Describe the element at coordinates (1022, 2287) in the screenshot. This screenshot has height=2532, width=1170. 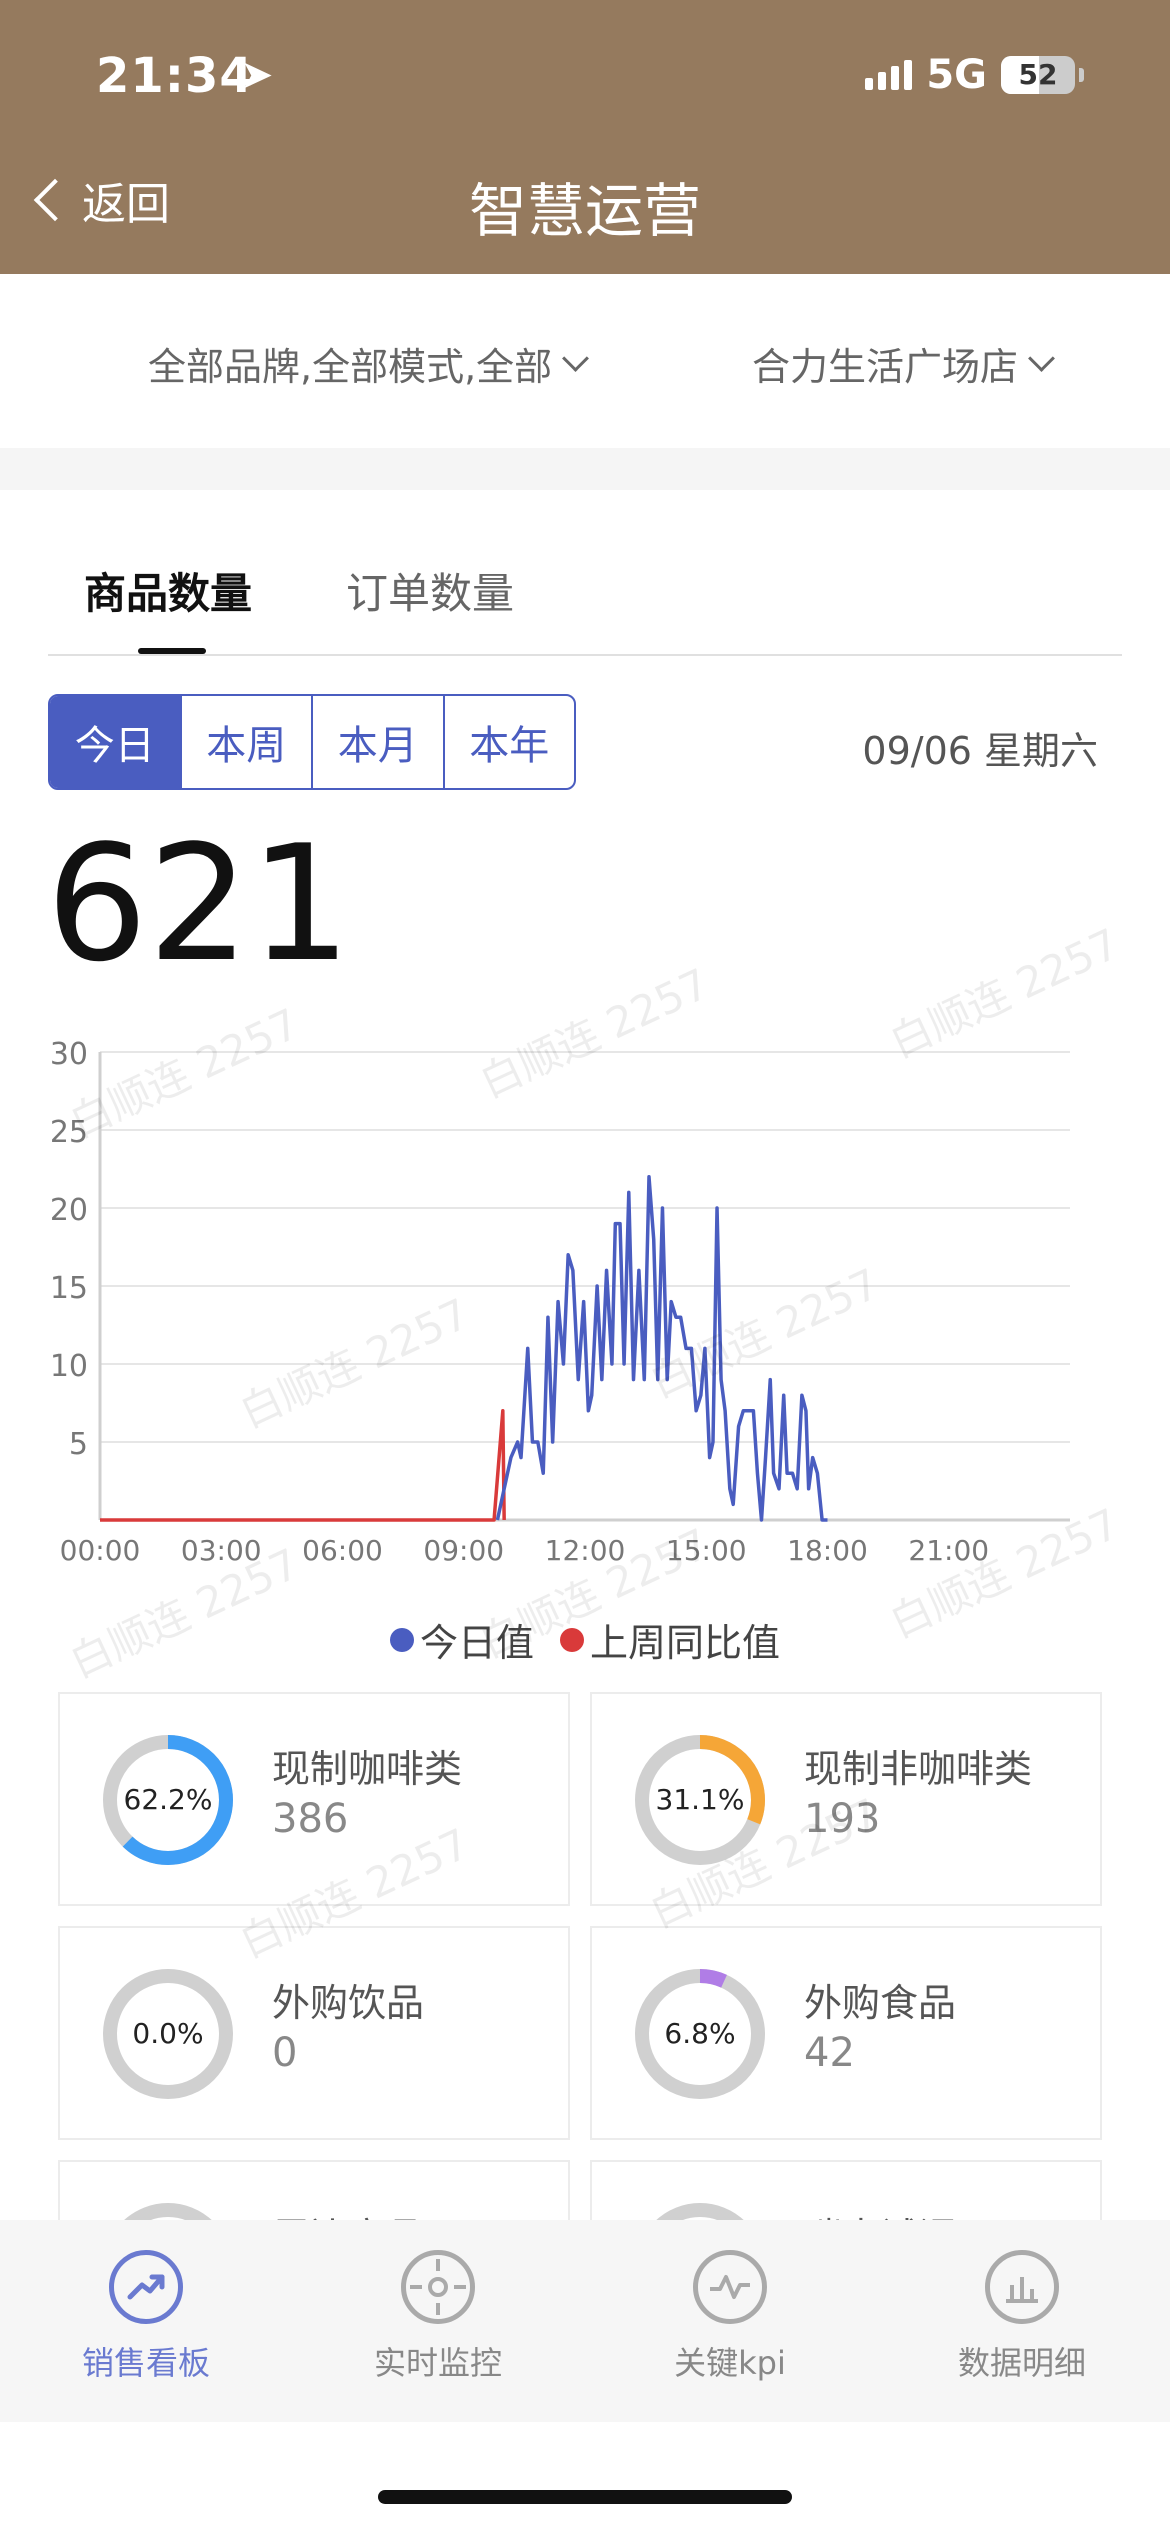
I see `bar-chart-icon` at that location.